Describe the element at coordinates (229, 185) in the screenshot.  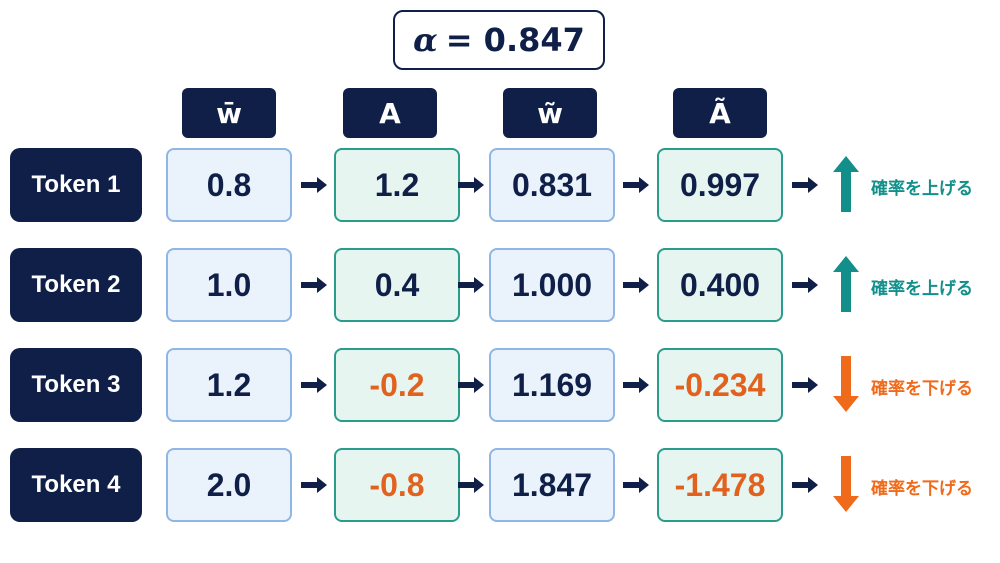
I see `cell-w-bar: 0.8` at that location.